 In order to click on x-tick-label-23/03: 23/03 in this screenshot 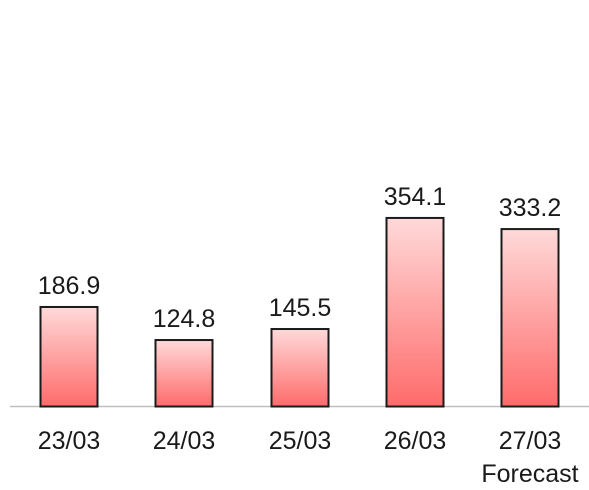, I will do `click(69, 441)`.